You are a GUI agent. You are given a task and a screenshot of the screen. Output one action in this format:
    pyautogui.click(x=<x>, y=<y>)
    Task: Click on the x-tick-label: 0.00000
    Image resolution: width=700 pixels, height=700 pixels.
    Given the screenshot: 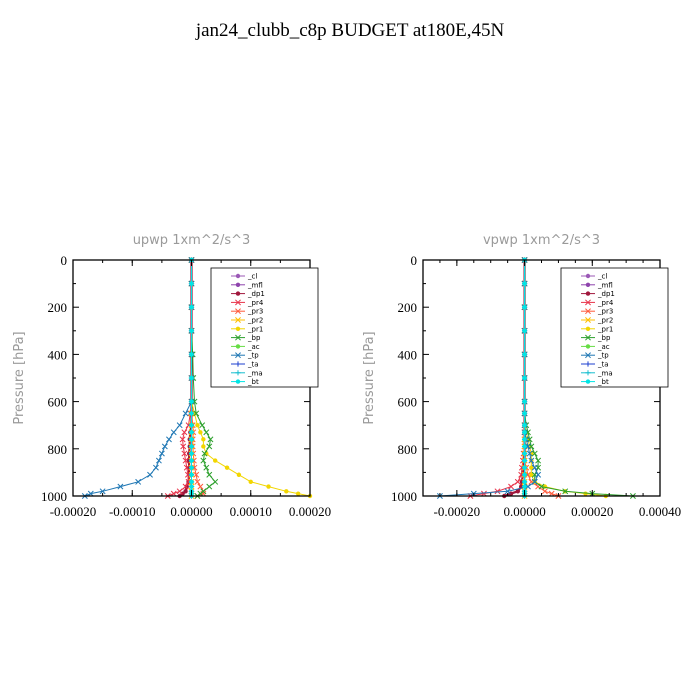 What is the action you would take?
    pyautogui.click(x=191, y=511)
    